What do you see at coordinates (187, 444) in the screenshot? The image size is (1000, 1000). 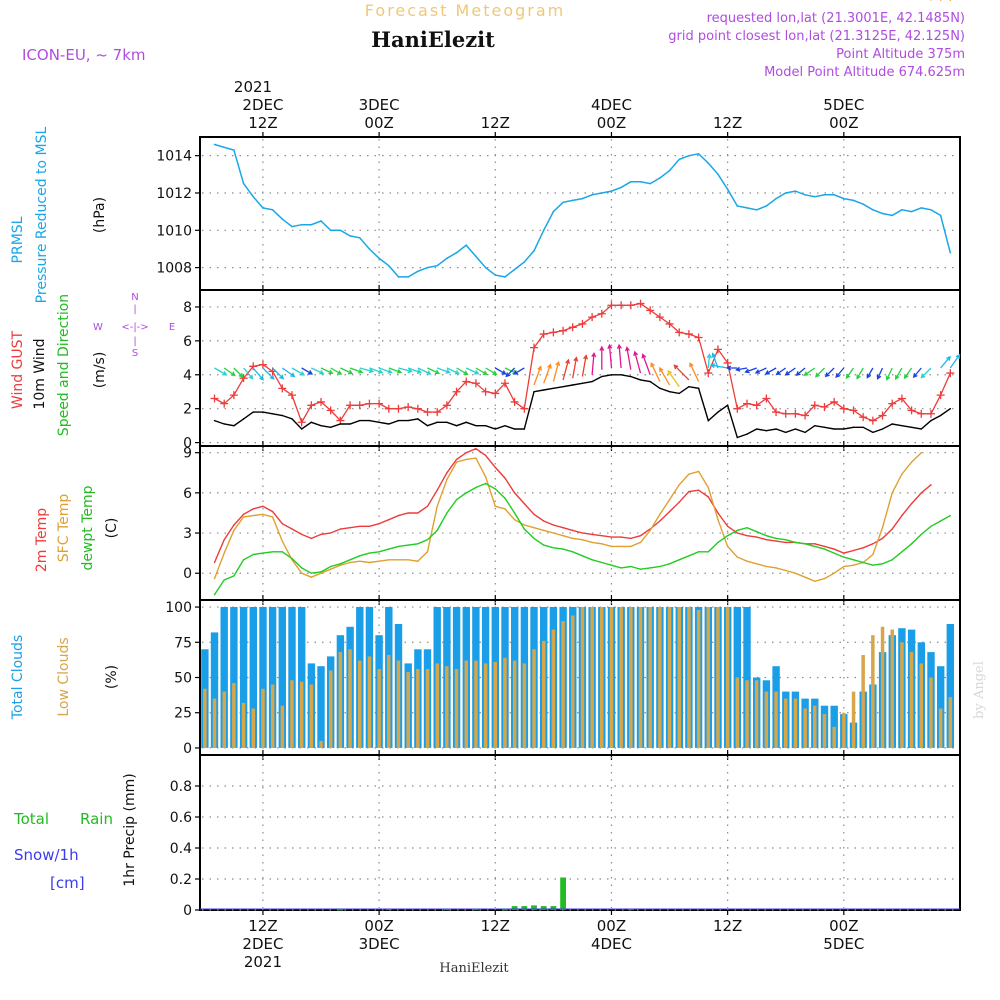 I see `wind-ytick-label: 0` at bounding box center [187, 444].